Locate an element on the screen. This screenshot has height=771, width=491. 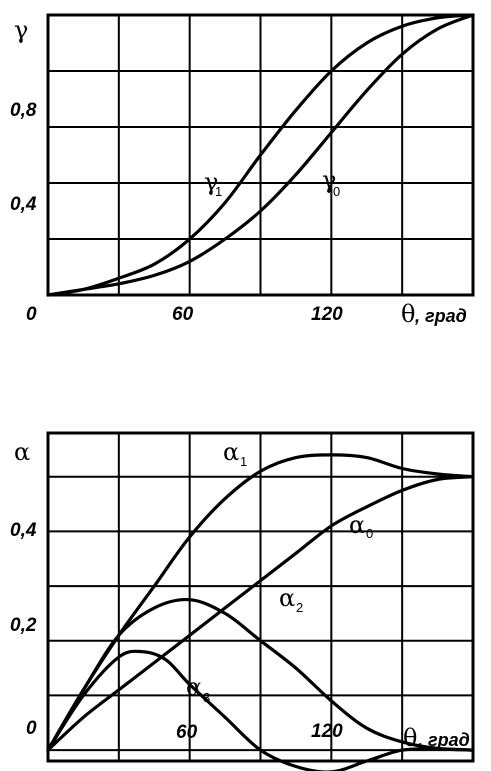
alpha-0-label-sub: 0 is located at coordinates (369, 533).